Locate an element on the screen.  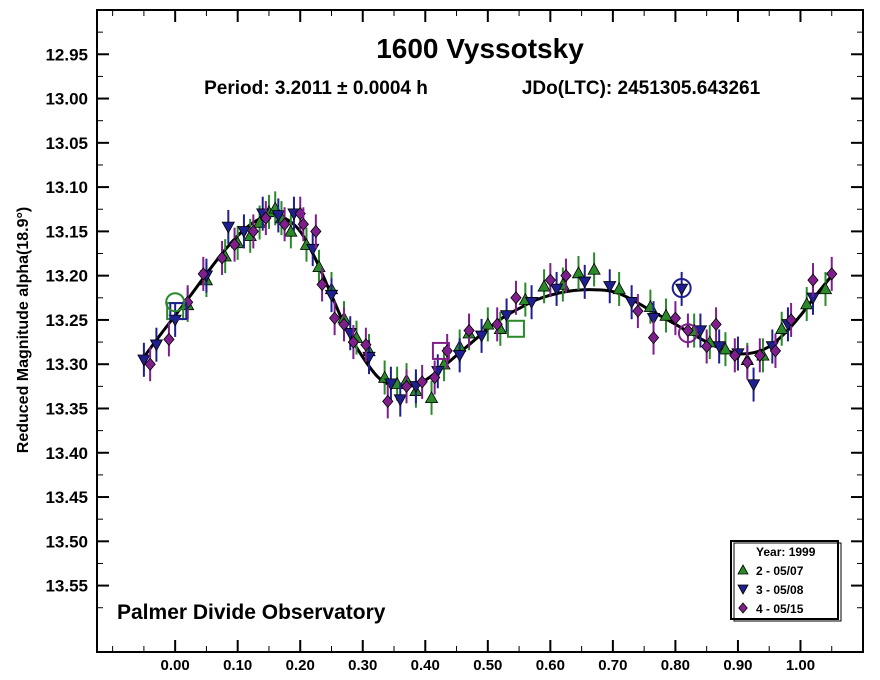
observatory-annotation: Palmer Divide Observatory is located at coordinates (251, 612).